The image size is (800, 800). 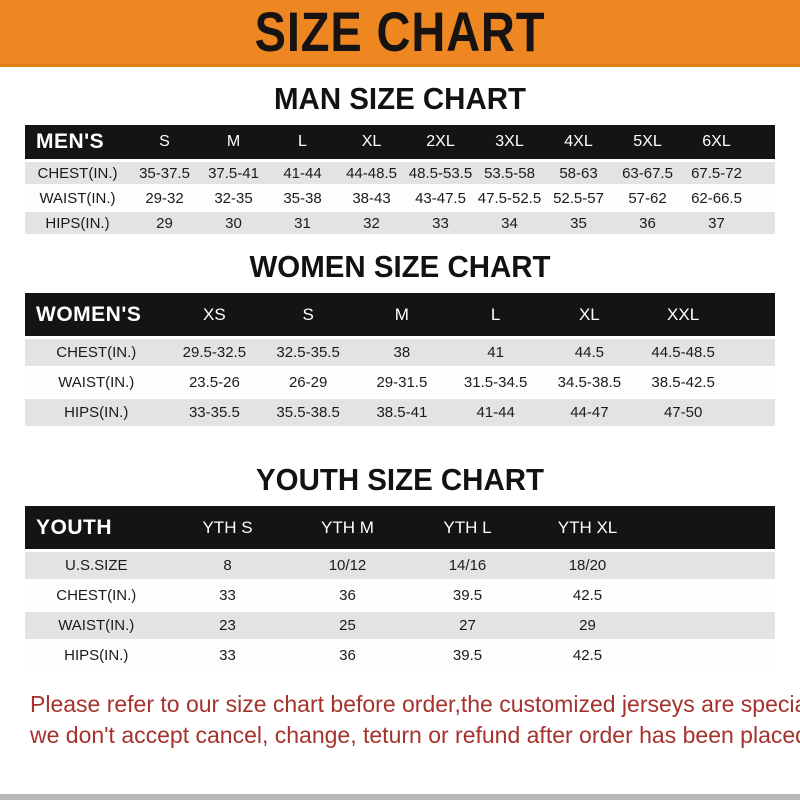 What do you see at coordinates (400, 479) in the screenshot?
I see `youth-chart-heading: YOUTH SIZE CHART` at bounding box center [400, 479].